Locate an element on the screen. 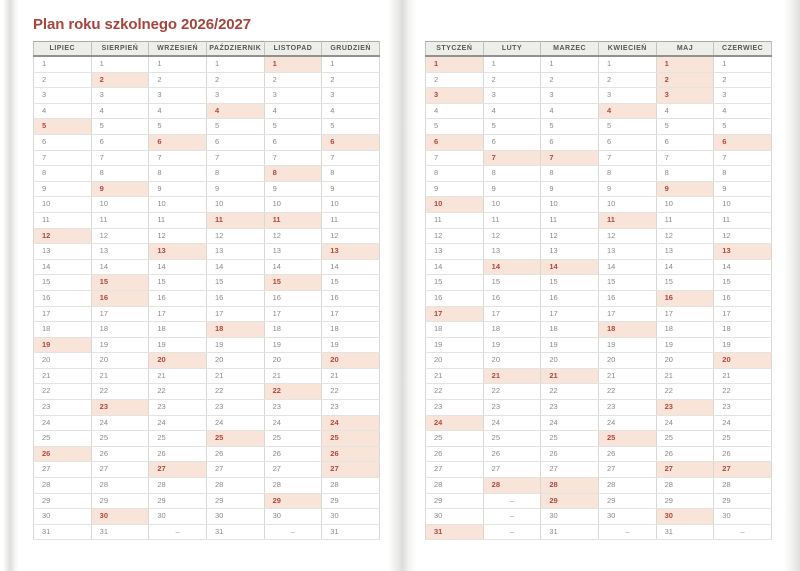 Image resolution: width=800 pixels, height=571 pixels. day-row: 24 24 24 24 24 24 is located at coordinates (206, 423).